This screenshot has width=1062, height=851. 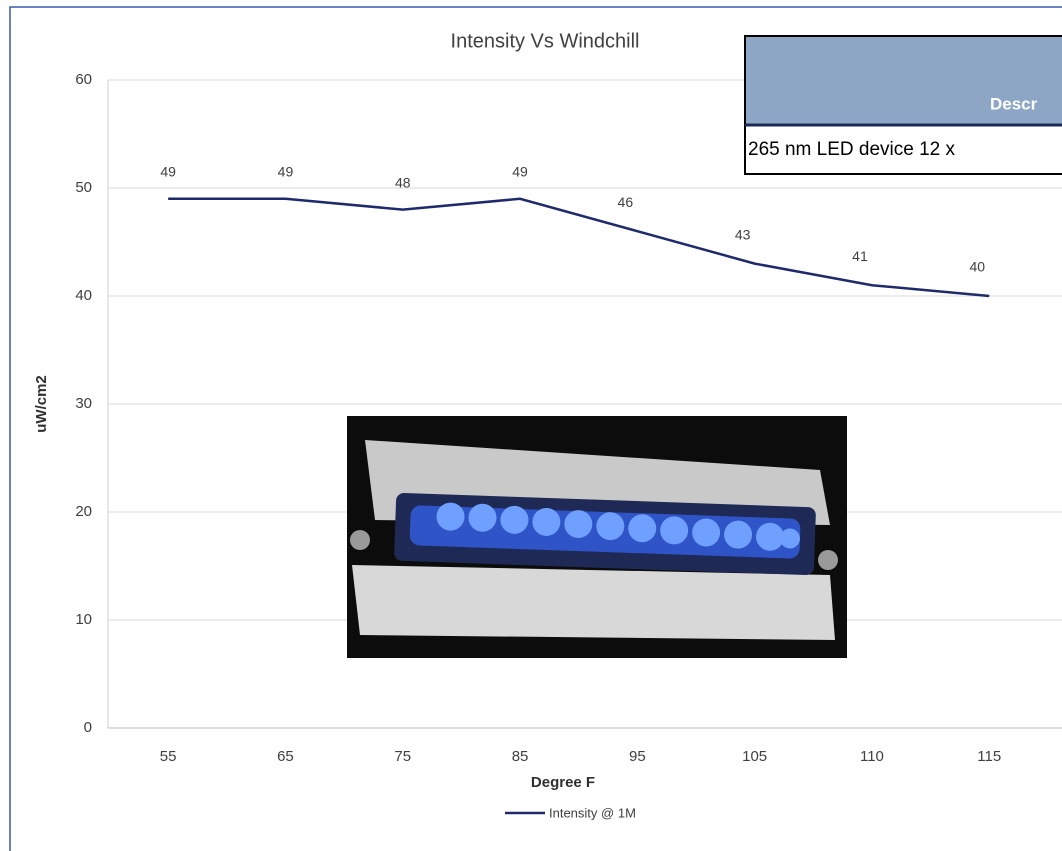 What do you see at coordinates (977, 267) in the screenshot?
I see `data-label: 40` at bounding box center [977, 267].